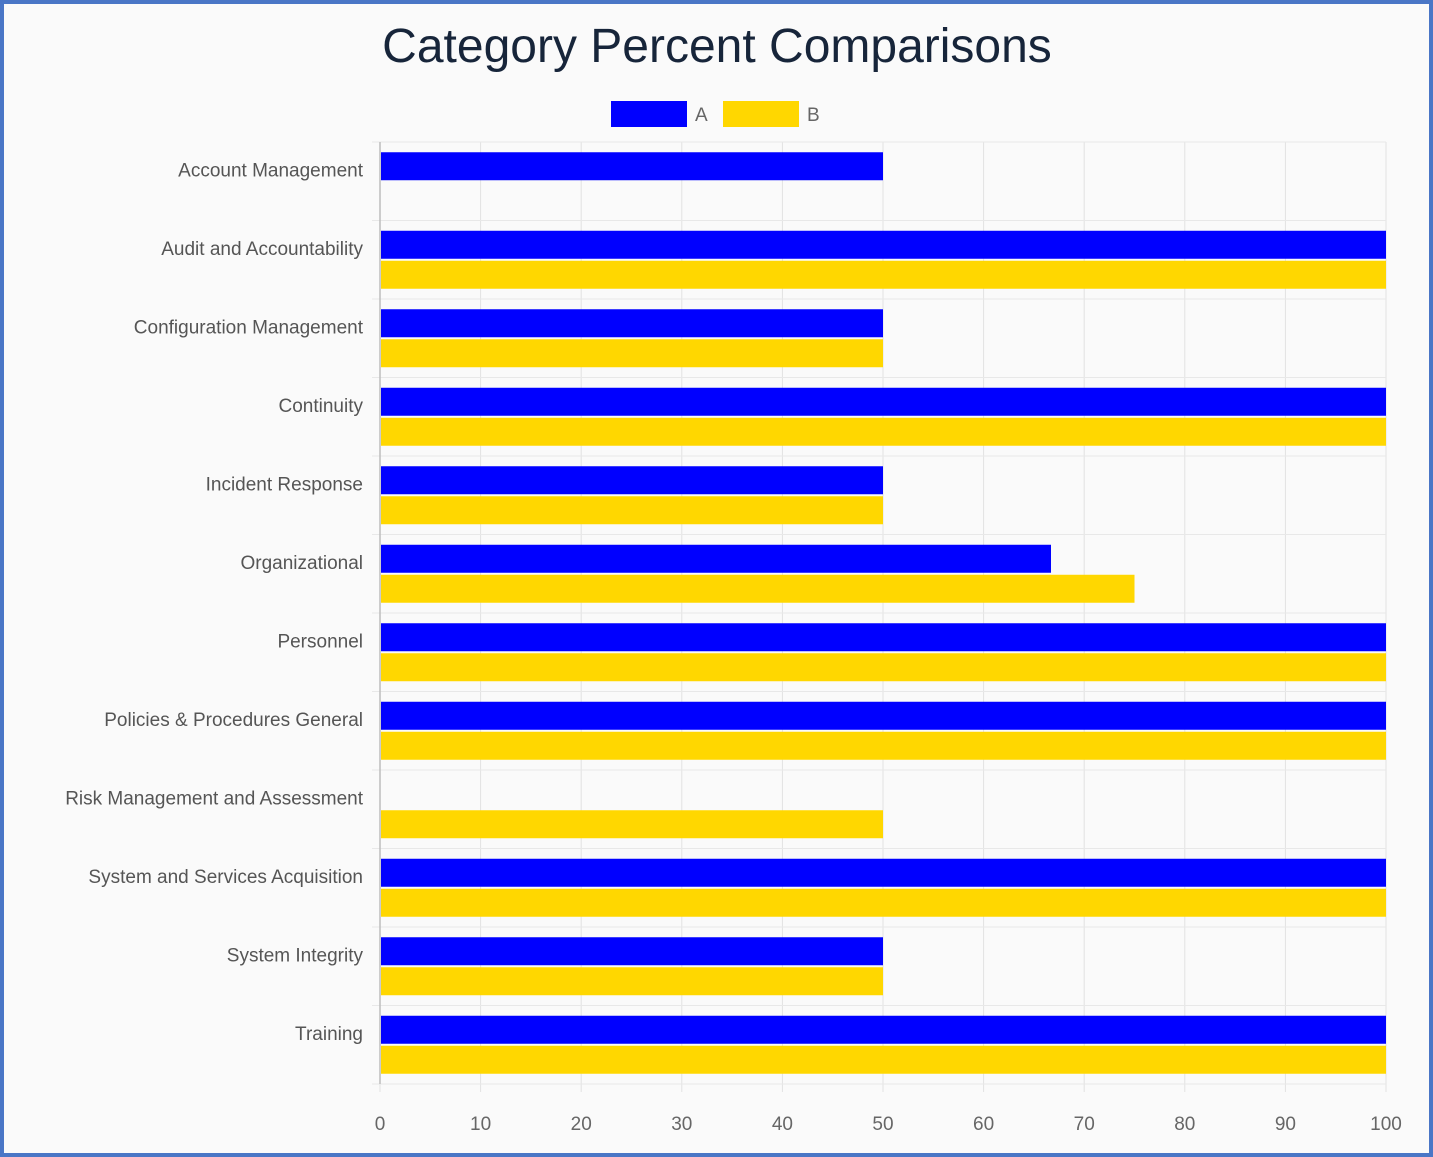 This screenshot has width=1433, height=1157. Describe the element at coordinates (295, 955) in the screenshot. I see `category-label: System Integrity` at that location.